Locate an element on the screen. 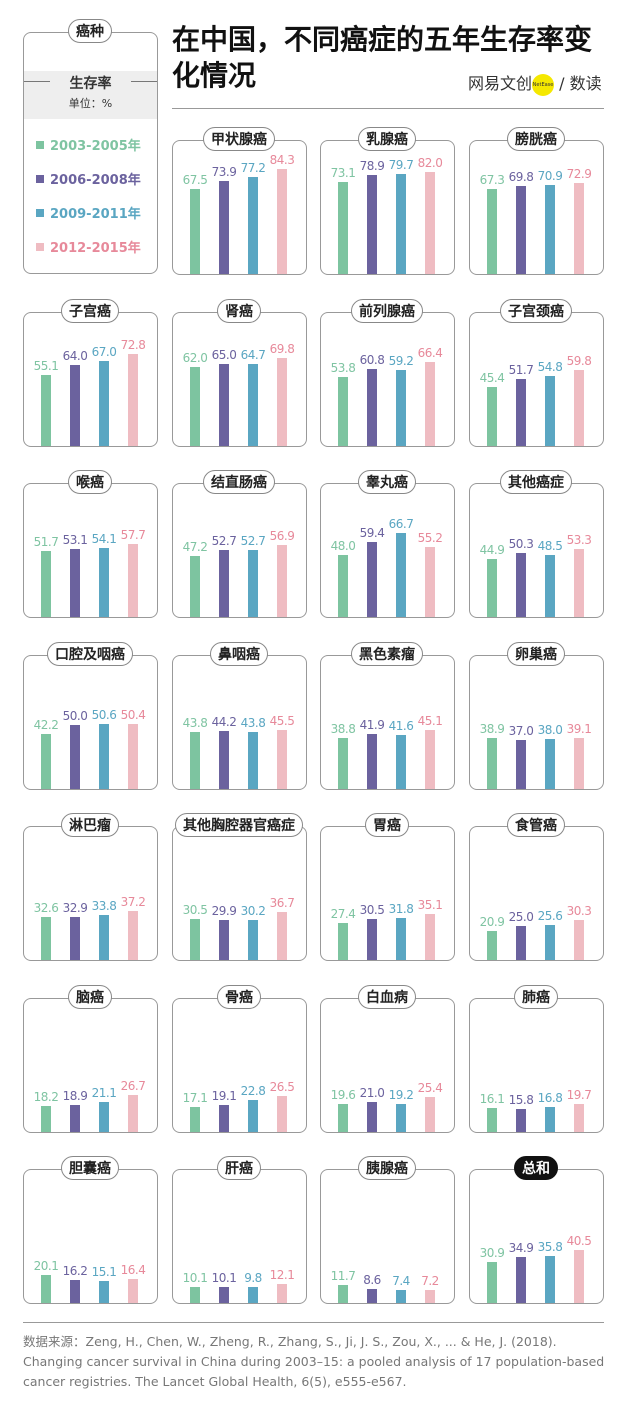 The image size is (626, 1408). data-label: 79.7 is located at coordinates (401, 165).